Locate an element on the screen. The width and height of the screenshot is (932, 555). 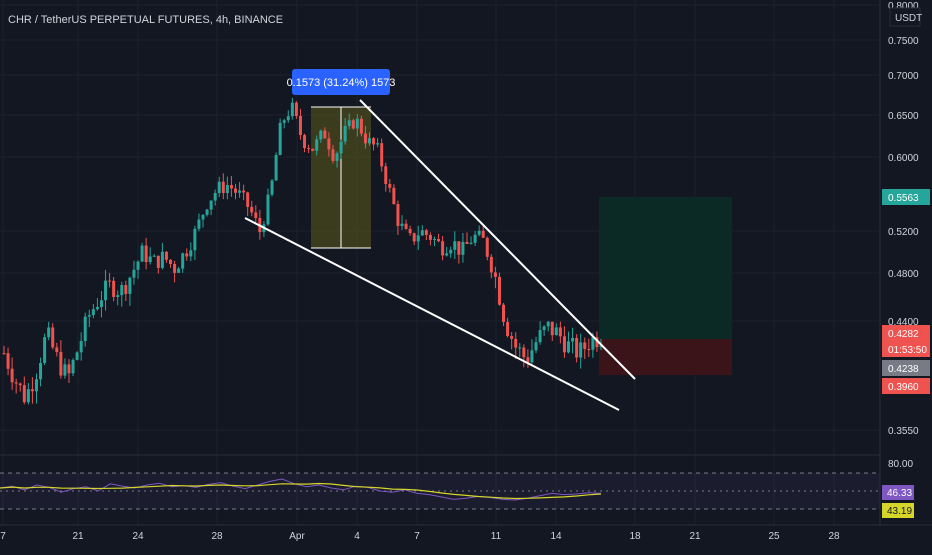
price-tick-label: 0.6000 is located at coordinates (903, 158).